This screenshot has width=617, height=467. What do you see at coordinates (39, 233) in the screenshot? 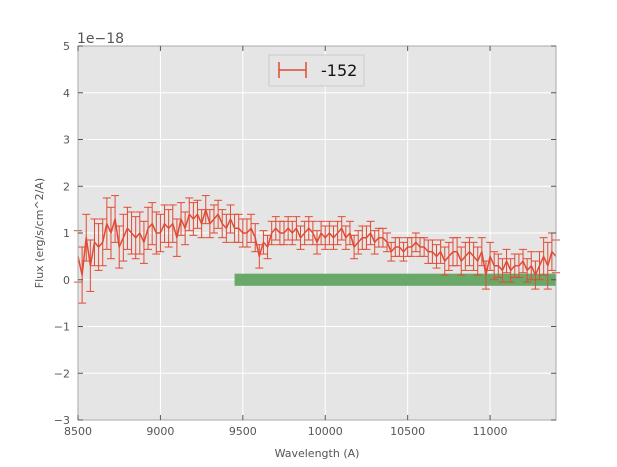
I see `y-axis-label: Flux (erg/s/cm^2/A)` at bounding box center [39, 233].